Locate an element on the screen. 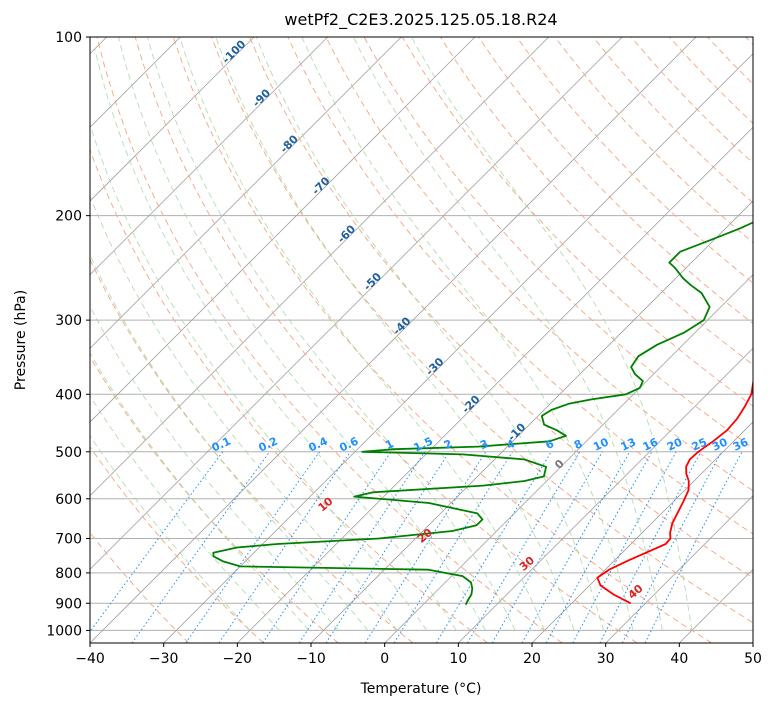 The width and height of the screenshot is (775, 708). mixing-ratio-label: 20 is located at coordinates (675, 444).